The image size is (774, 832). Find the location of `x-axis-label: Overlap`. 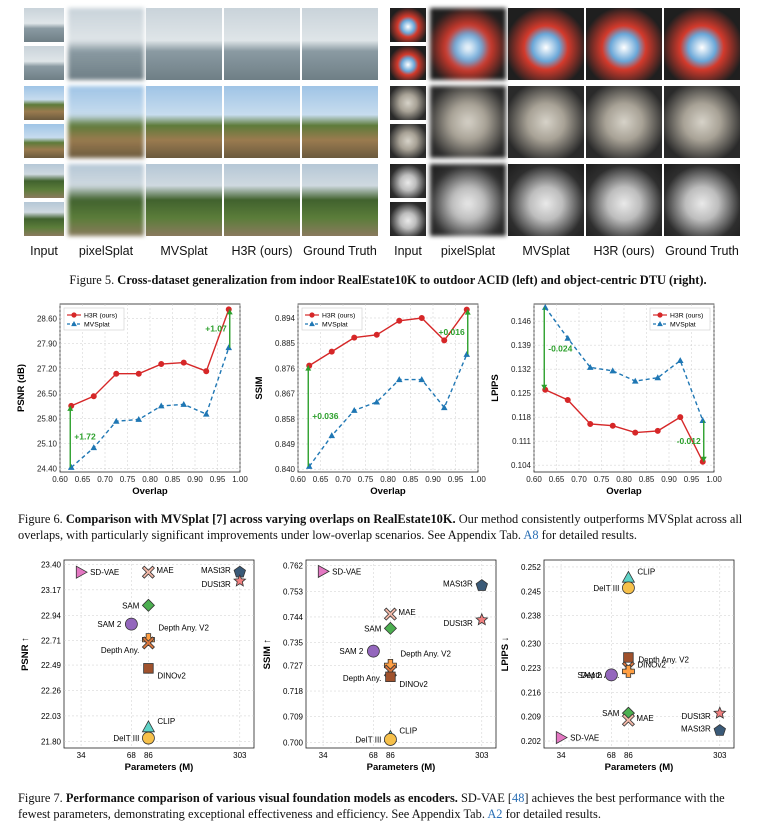

x-axis-label: Overlap is located at coordinates (150, 491).